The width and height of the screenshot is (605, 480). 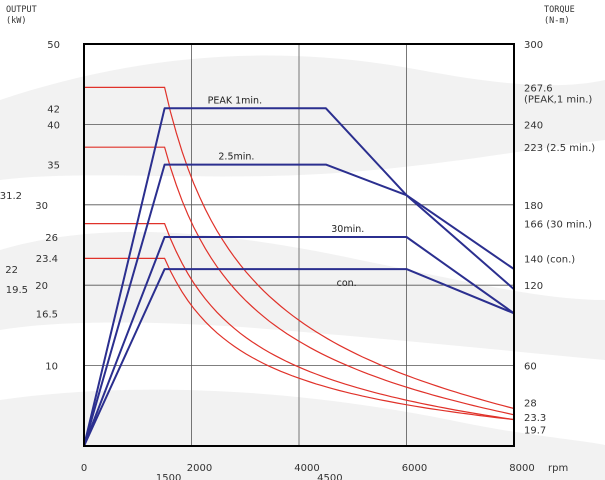 What do you see at coordinates (199, 468) in the screenshot?
I see `x-tick-1: 2000` at bounding box center [199, 468].